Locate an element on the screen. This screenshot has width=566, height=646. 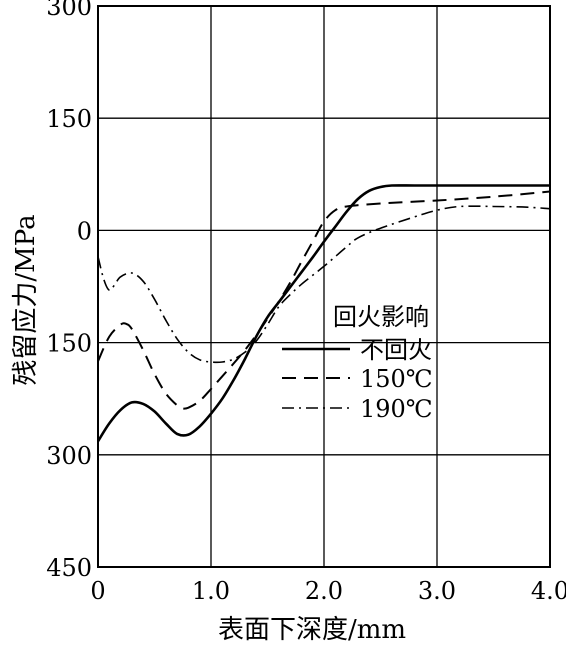
x-axis-label: 表面下深度/mm is located at coordinates (312, 630).